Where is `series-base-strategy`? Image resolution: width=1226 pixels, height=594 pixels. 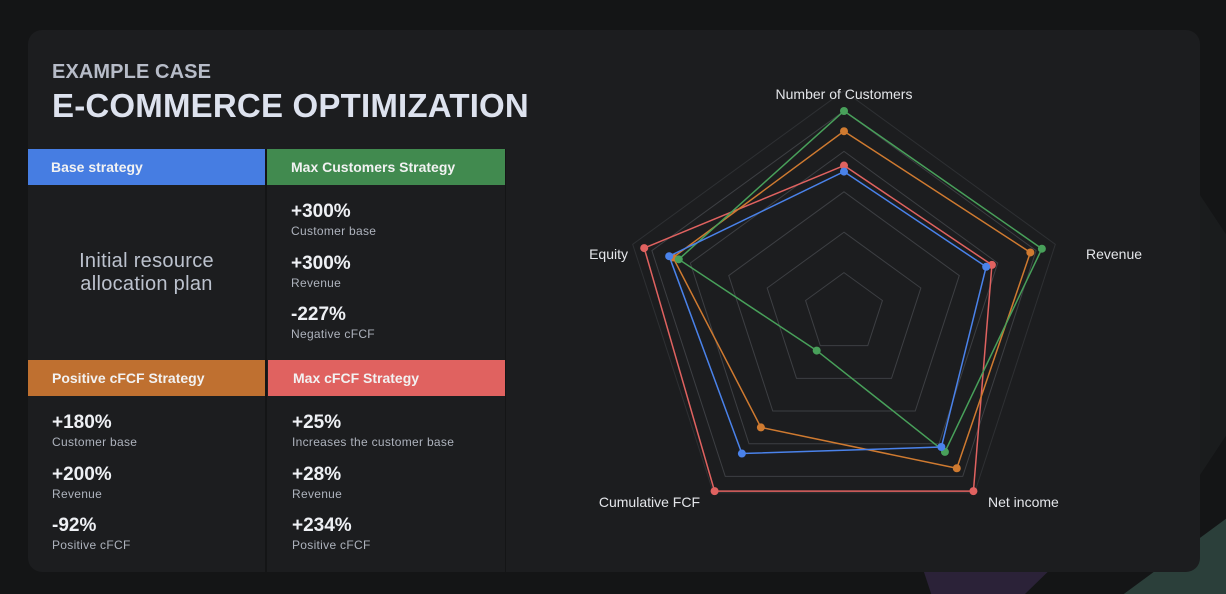
series-base-strategy is located at coordinates (828, 312).